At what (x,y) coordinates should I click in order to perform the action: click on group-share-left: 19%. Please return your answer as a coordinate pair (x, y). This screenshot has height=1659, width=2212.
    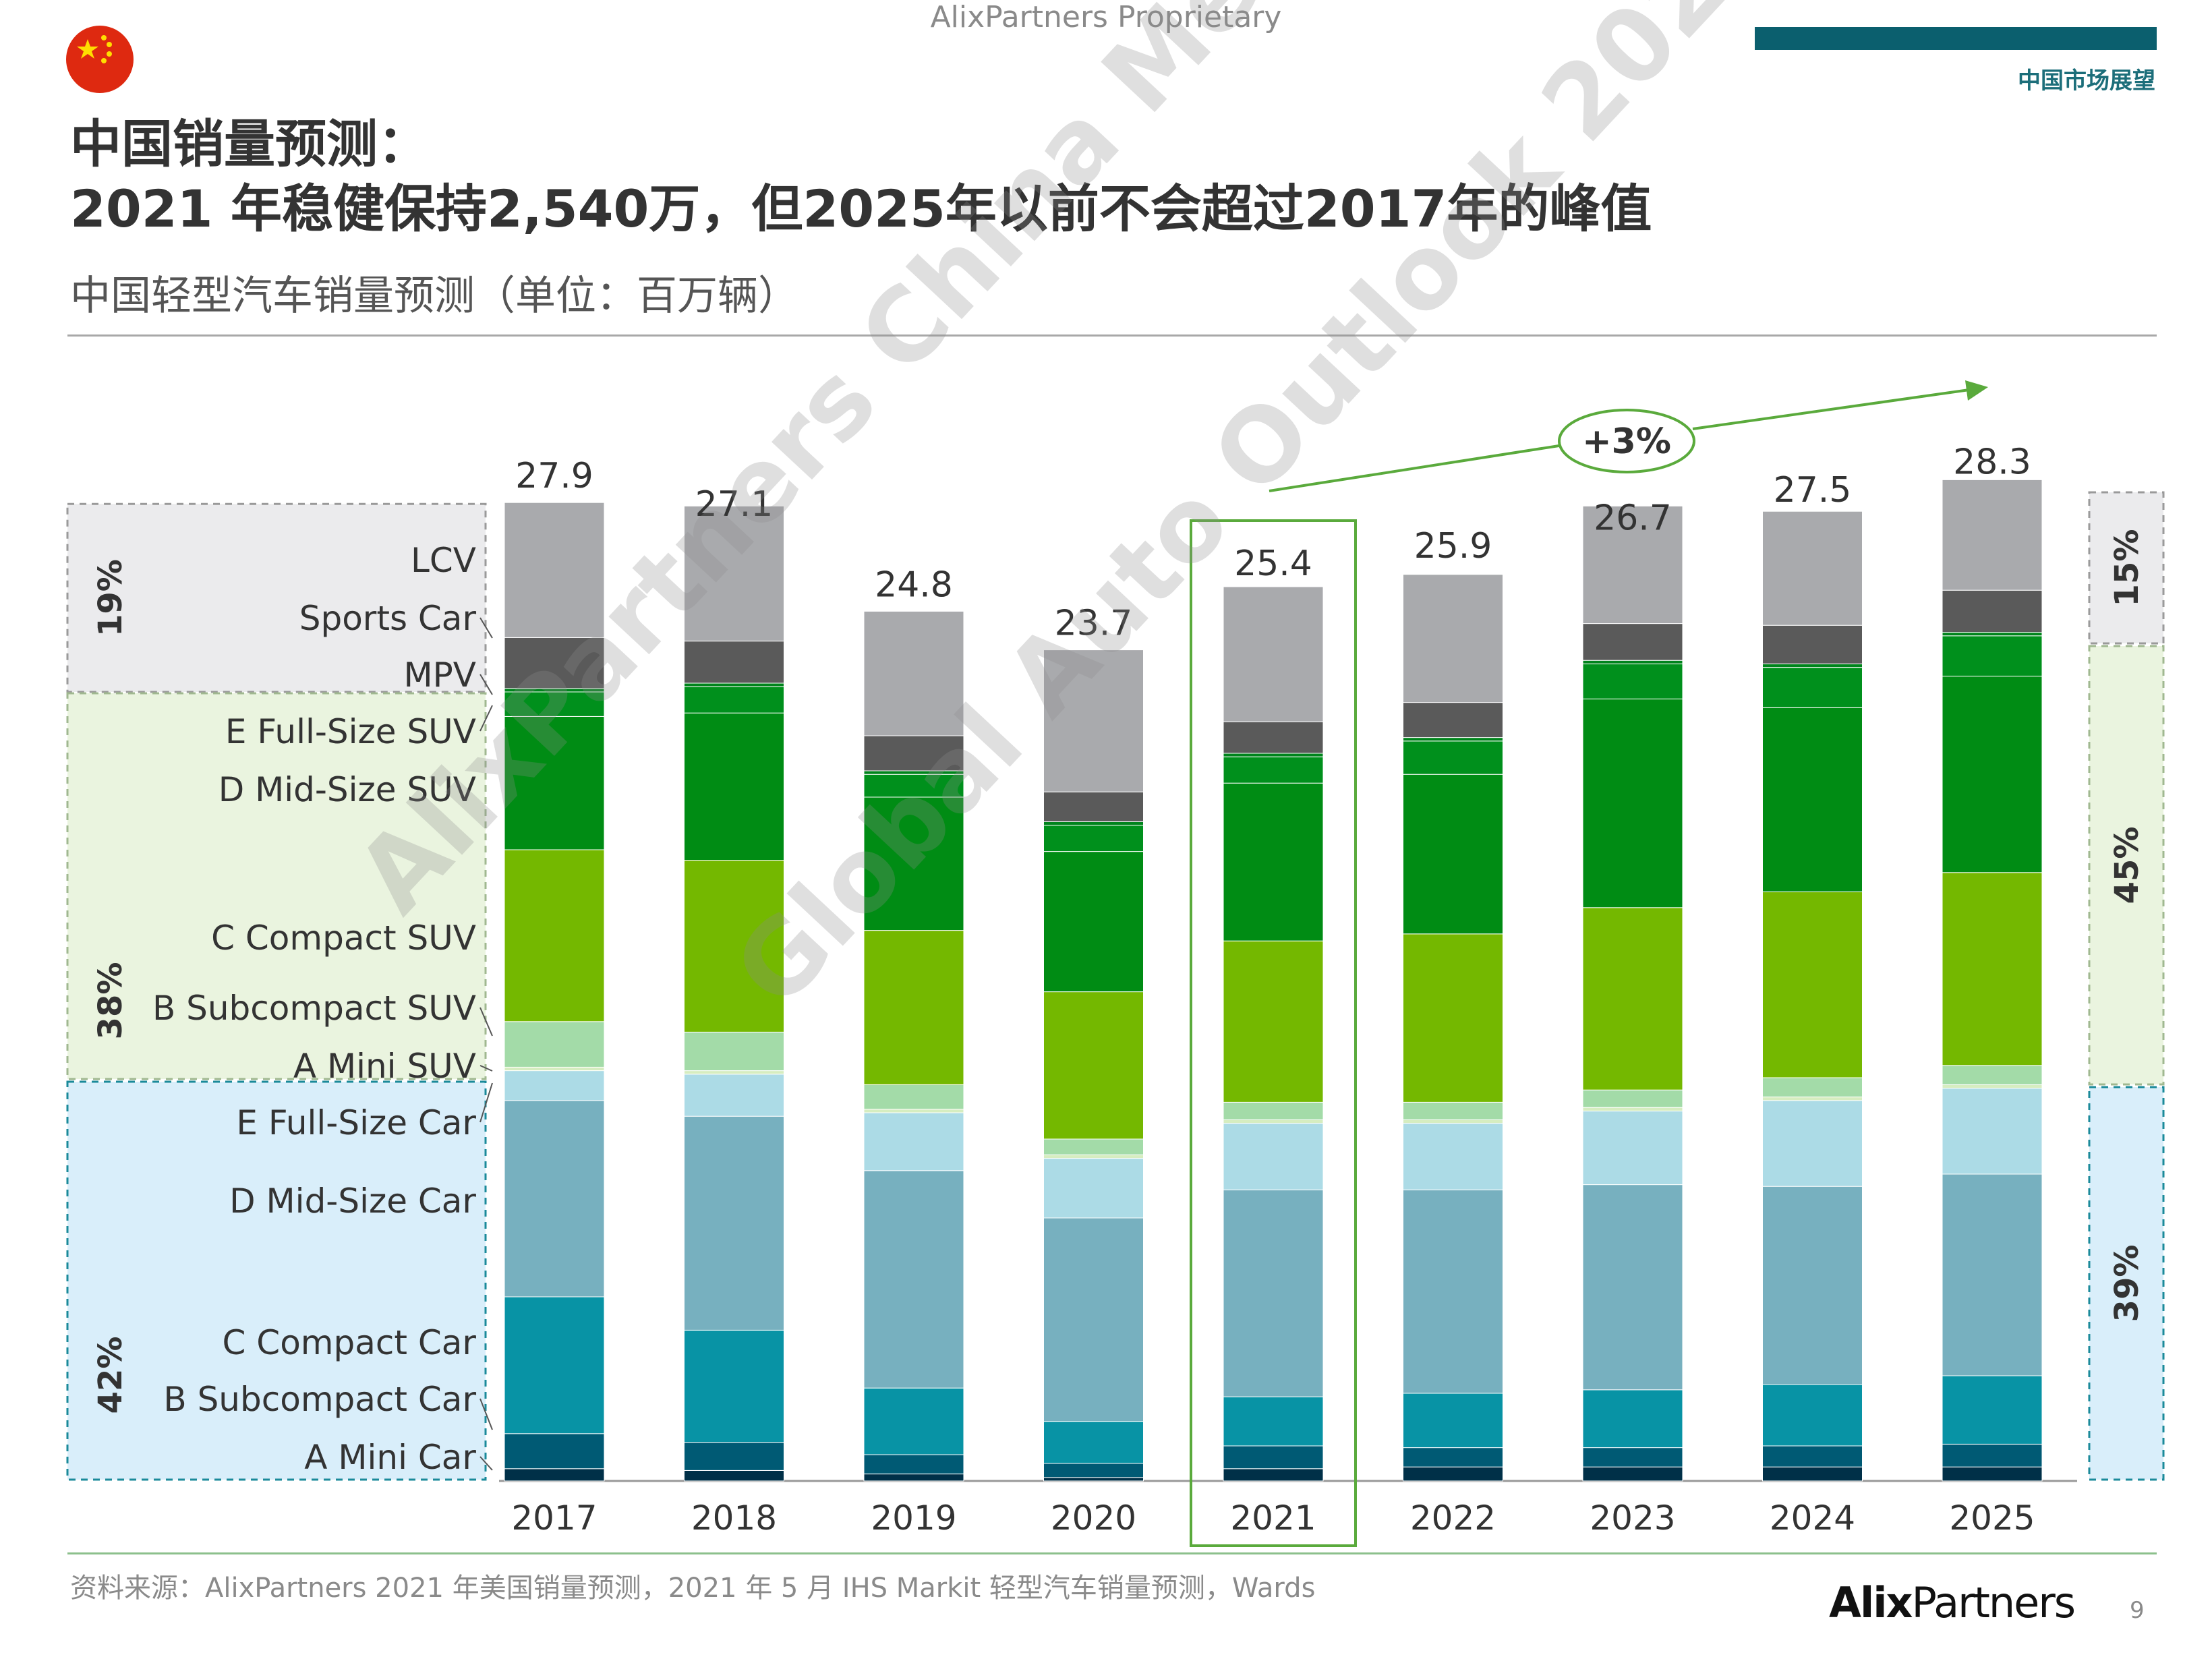
    Looking at the image, I should click on (110, 598).